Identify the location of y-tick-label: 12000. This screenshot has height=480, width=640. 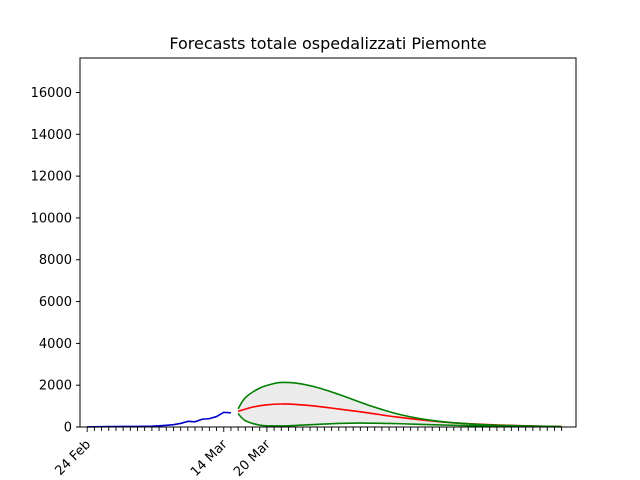
(51, 177).